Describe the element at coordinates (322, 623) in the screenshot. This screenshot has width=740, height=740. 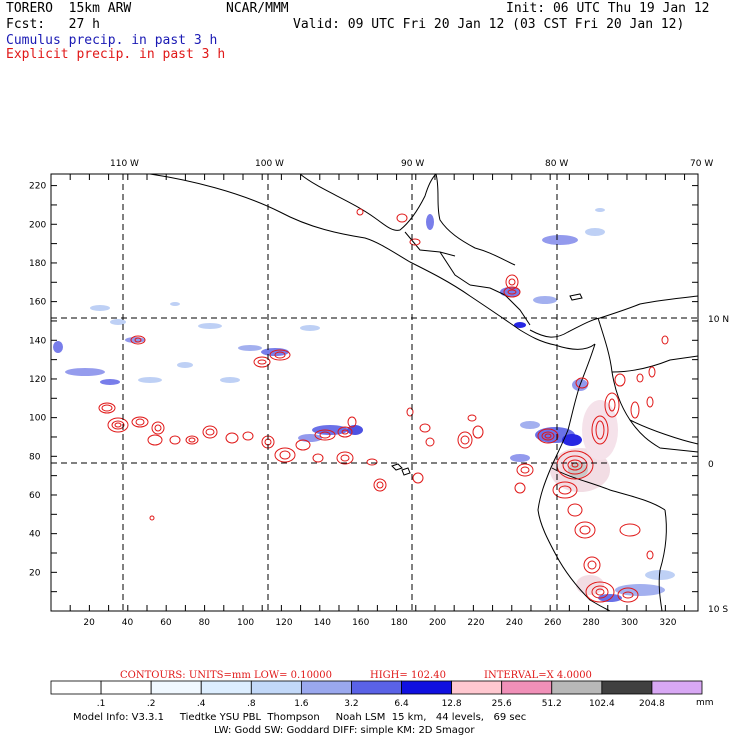
I see `x-tick-label: 140` at that location.